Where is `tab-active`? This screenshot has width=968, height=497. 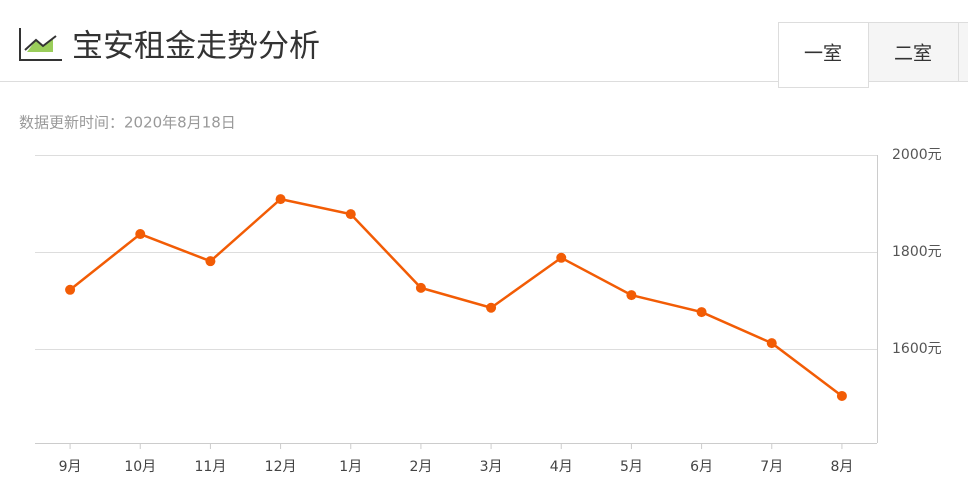 tab-active is located at coordinates (823, 55).